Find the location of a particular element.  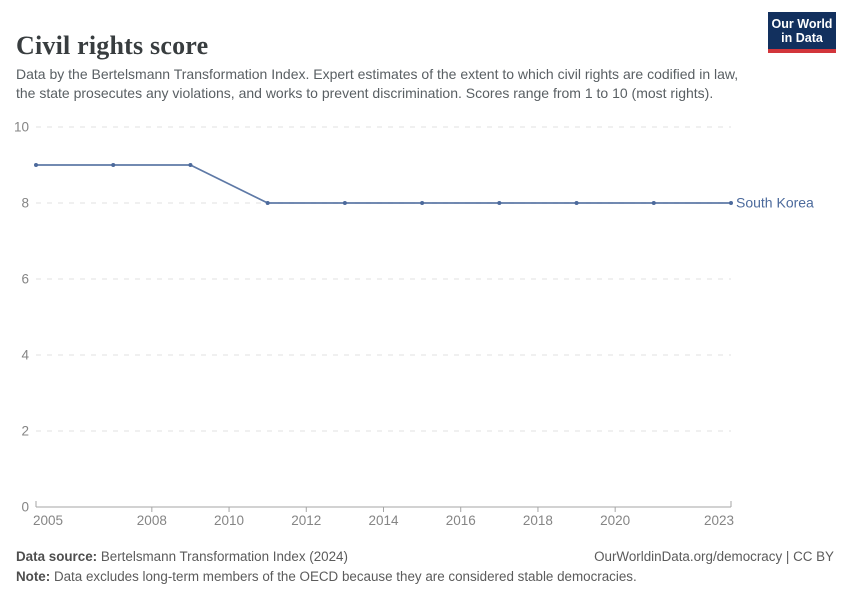

x-axis-tick-label: 2012 is located at coordinates (306, 520).